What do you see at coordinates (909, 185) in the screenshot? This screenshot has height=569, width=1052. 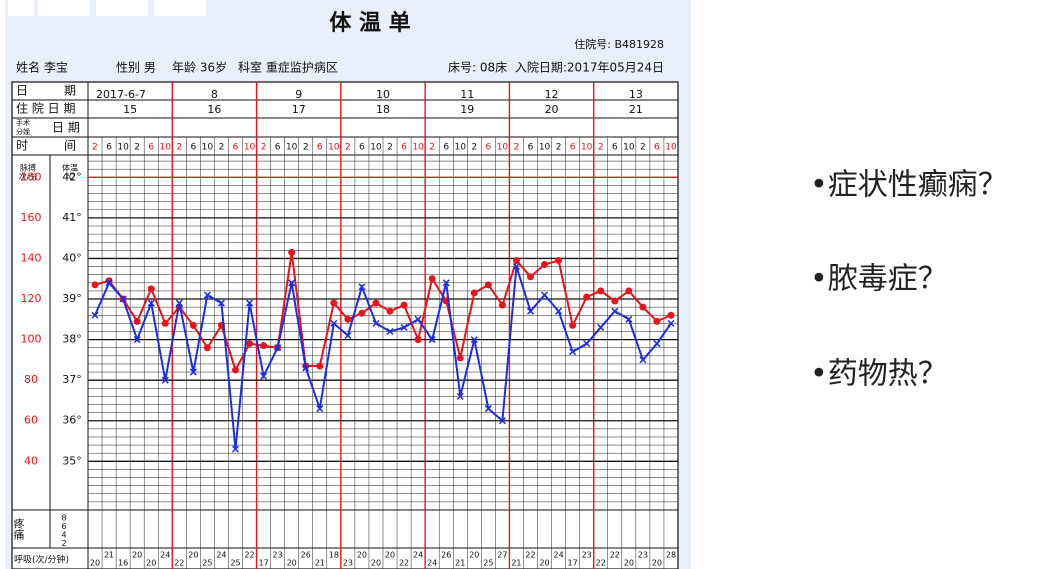 I see `bullet: •症状性癫痫？` at bounding box center [909, 185].